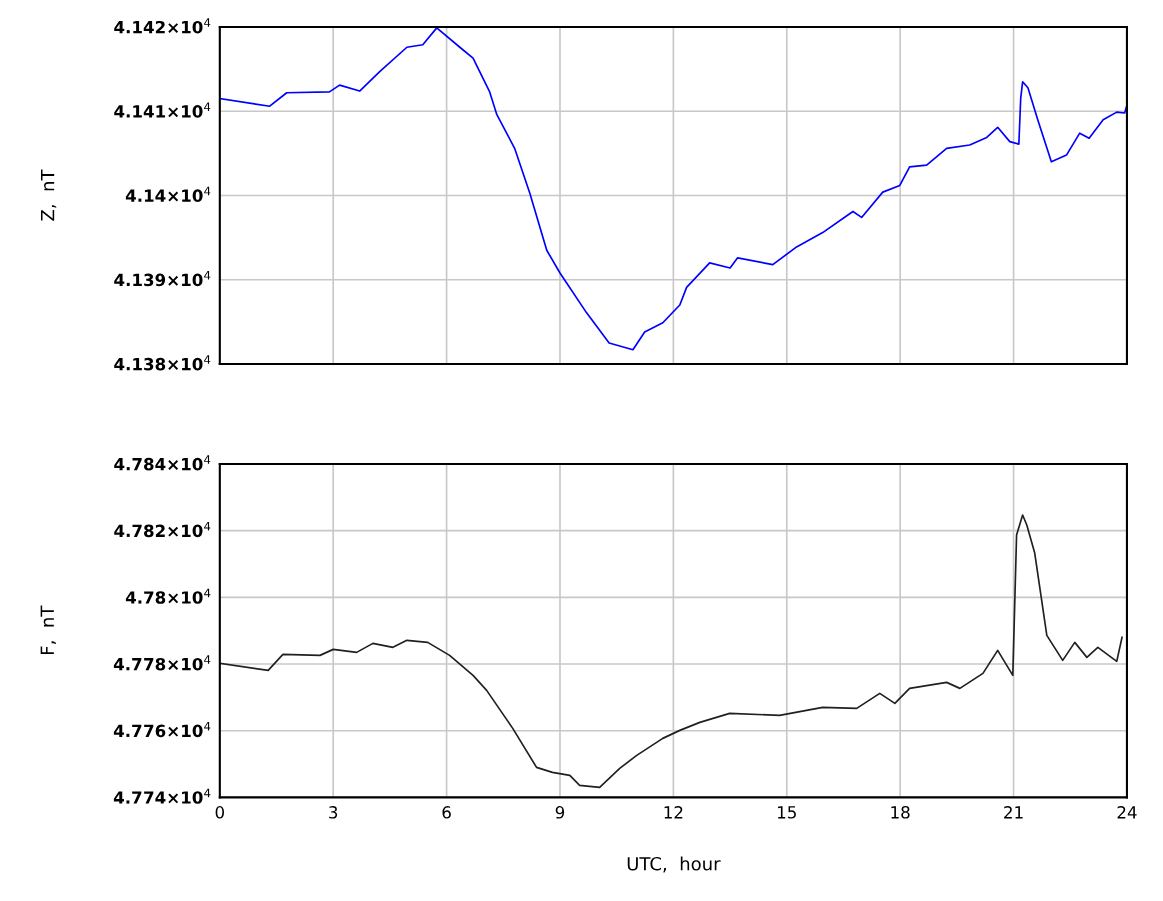 The image size is (1163, 901). What do you see at coordinates (162, 796) in the screenshot?
I see `y-tick-label: 4.774×10$^{4}$` at bounding box center [162, 796].